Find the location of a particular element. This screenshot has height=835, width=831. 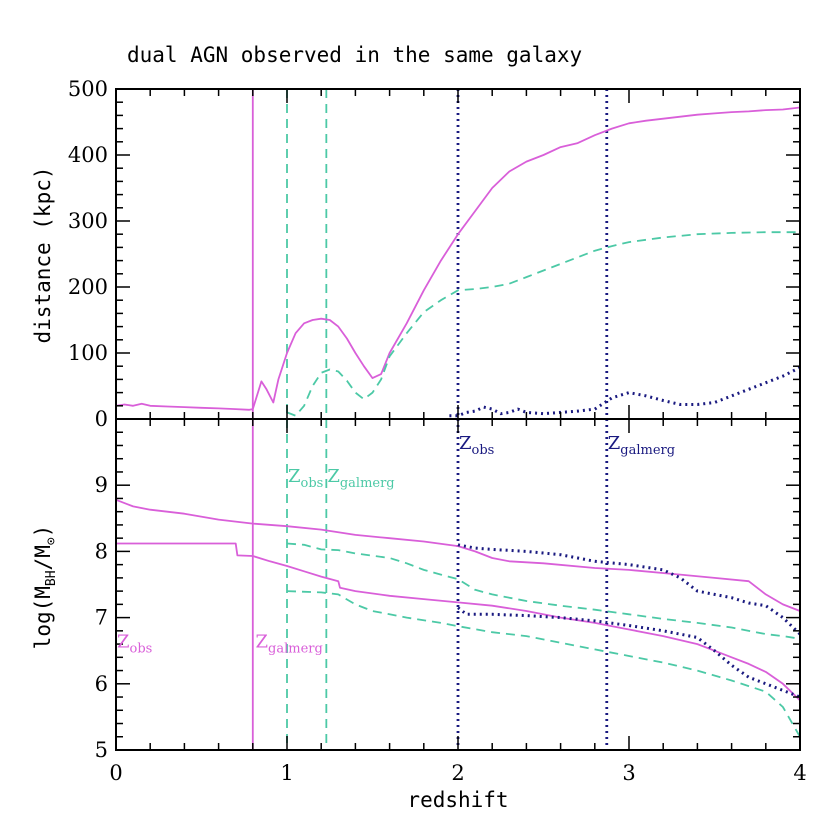

x-tick-label: 3 is located at coordinates (628, 773).